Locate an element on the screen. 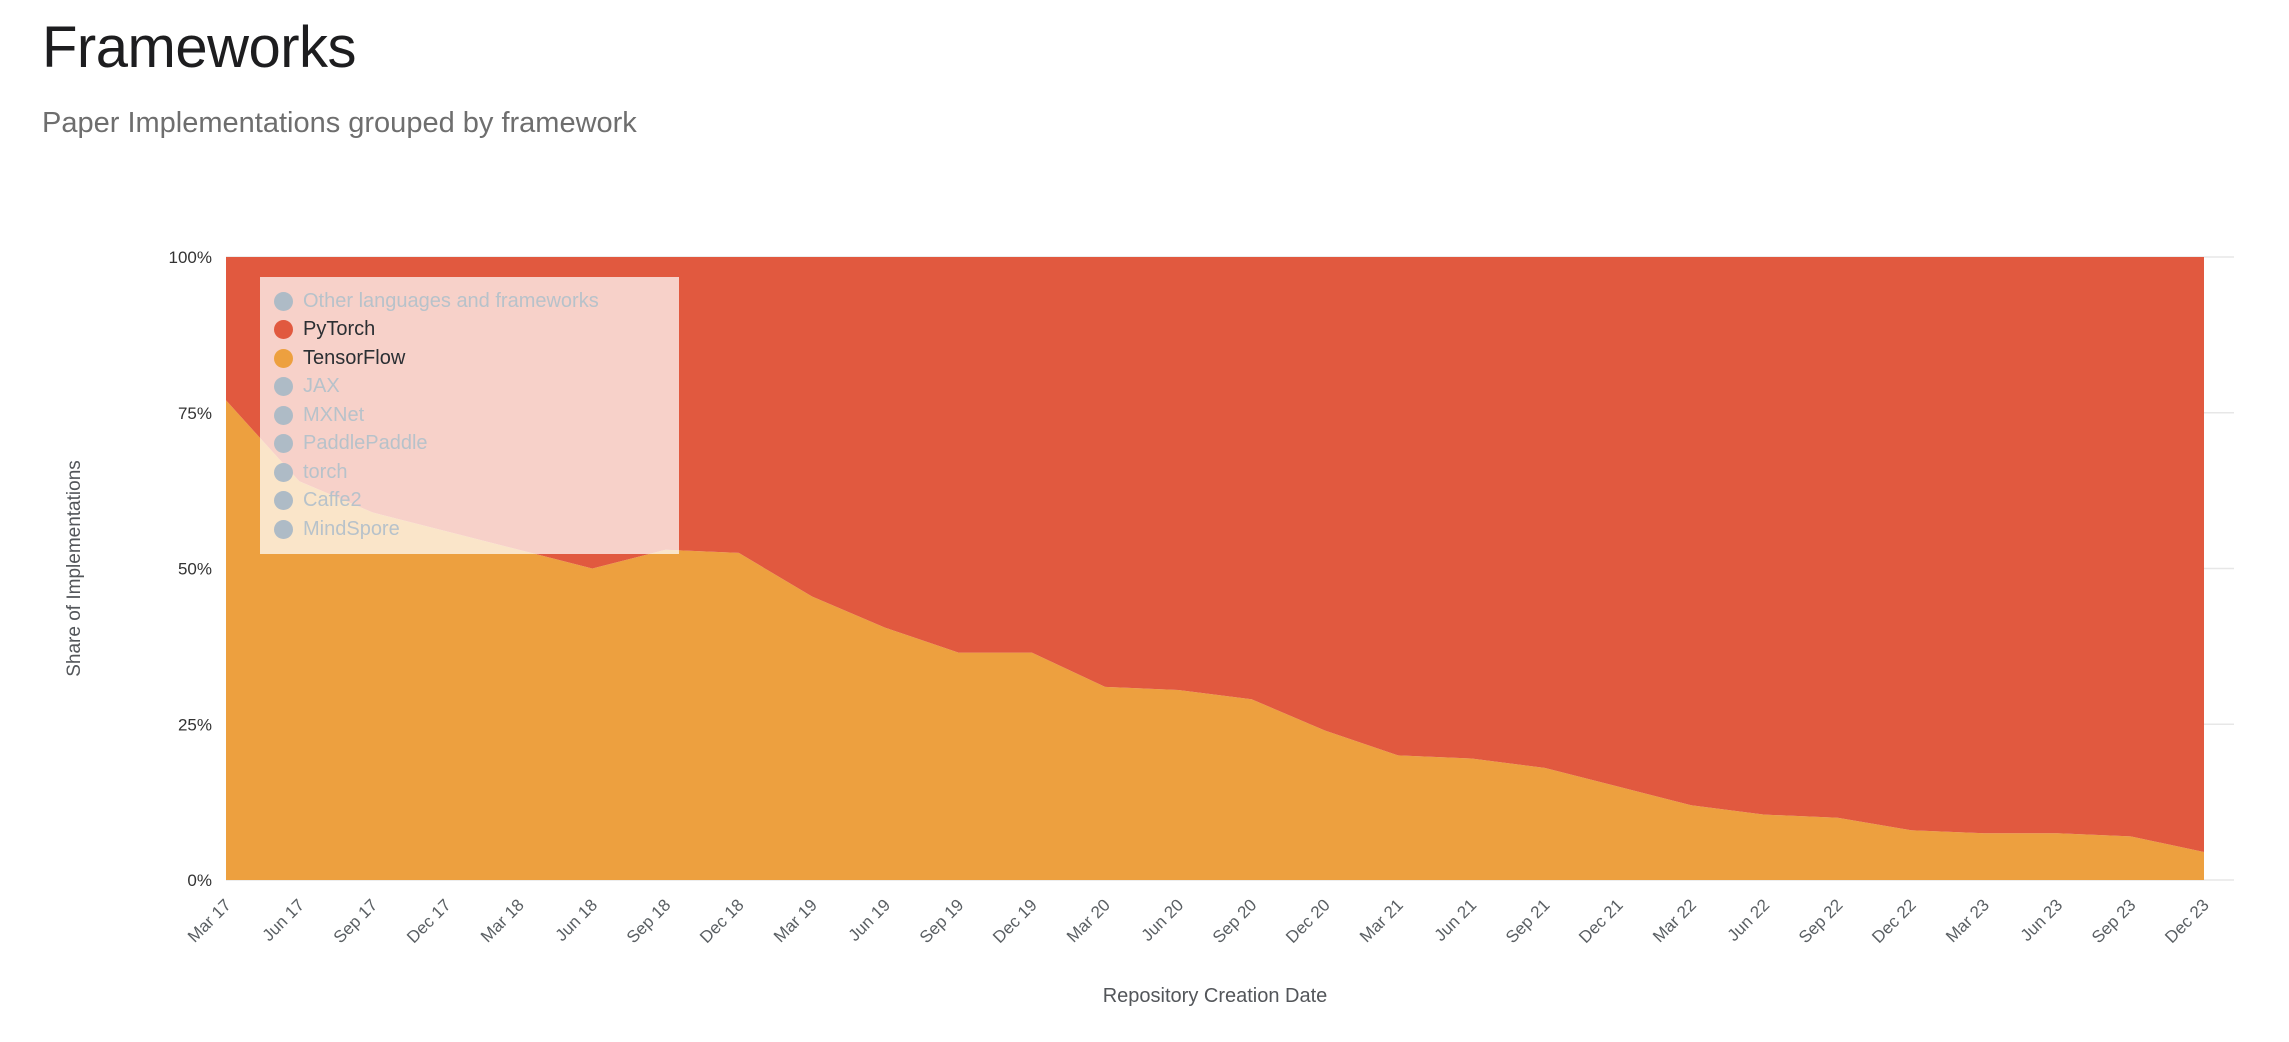 The width and height of the screenshot is (2289, 1042). x-tick-label: Jun 17 is located at coordinates (284, 920).